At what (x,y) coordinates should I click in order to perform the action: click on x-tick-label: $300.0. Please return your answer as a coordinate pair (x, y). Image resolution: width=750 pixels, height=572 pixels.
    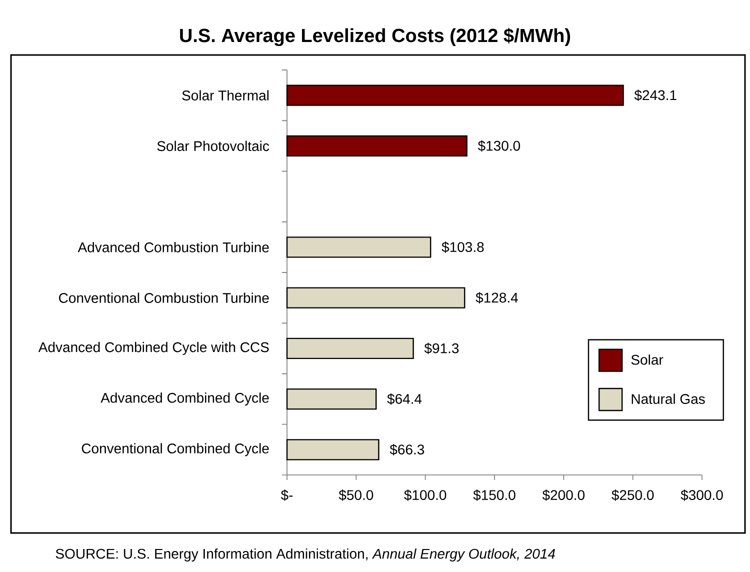
    Looking at the image, I should click on (701, 495).